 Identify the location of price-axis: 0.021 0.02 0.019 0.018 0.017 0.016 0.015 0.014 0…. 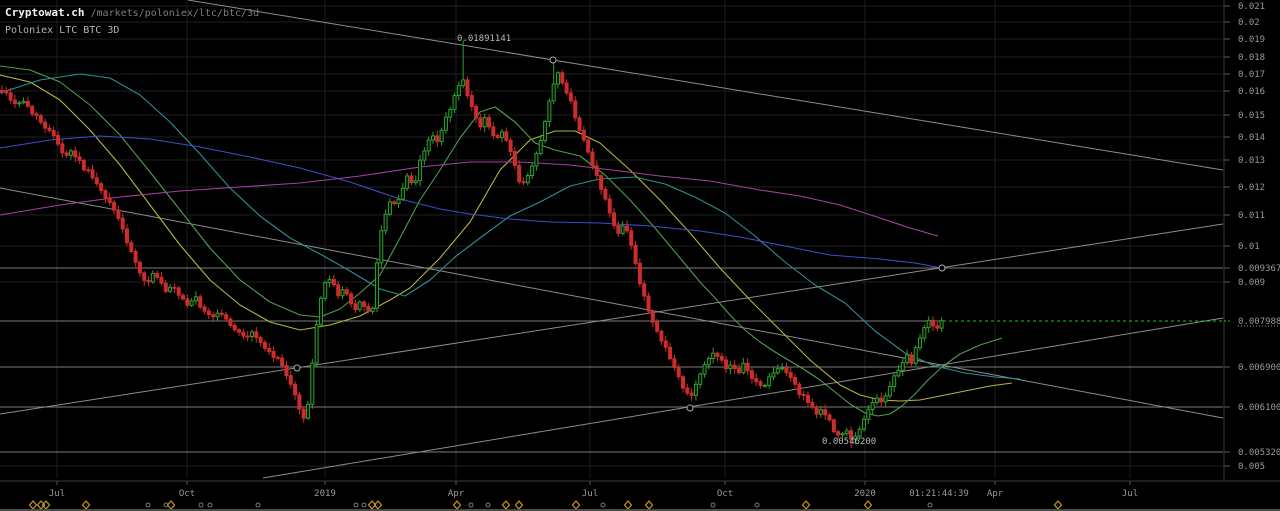
(1251, 240).